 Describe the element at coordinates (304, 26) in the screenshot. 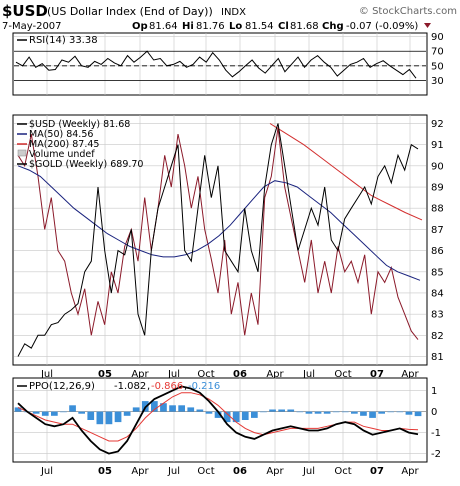

I see `cl-value: 81.68` at that location.